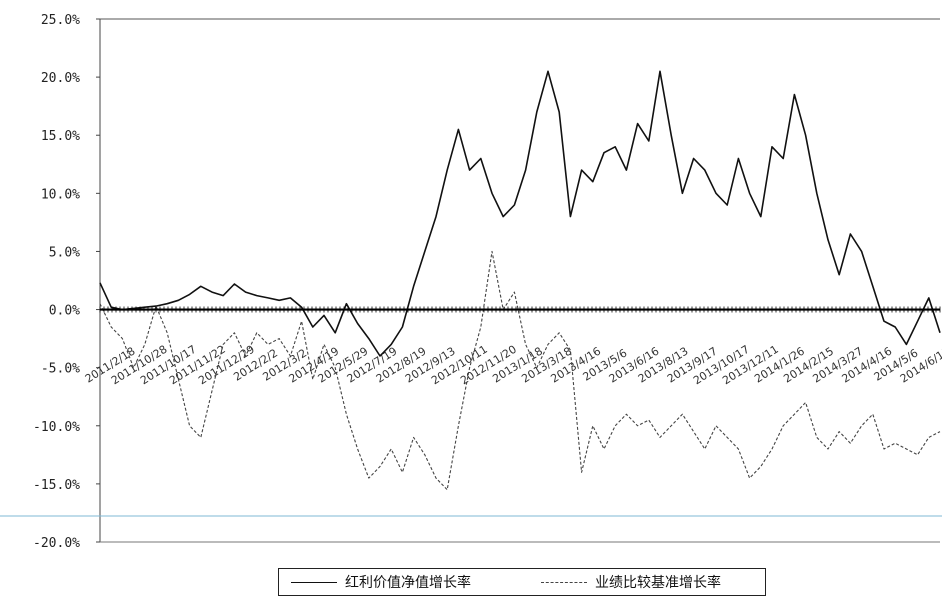 The width and height of the screenshot is (942, 598). What do you see at coordinates (56, 427) in the screenshot?
I see `y-tick-label: -10.0%` at bounding box center [56, 427].